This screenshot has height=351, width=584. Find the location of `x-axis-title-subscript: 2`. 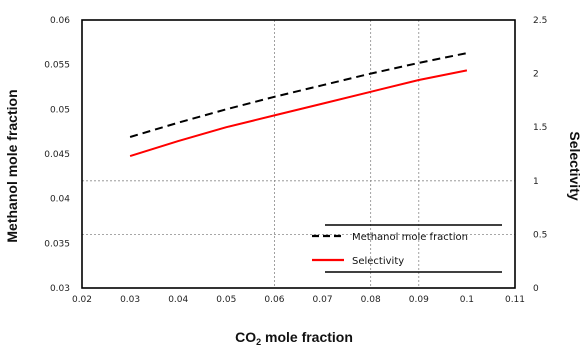

x-axis-title-subscript: 2 is located at coordinates (258, 342).